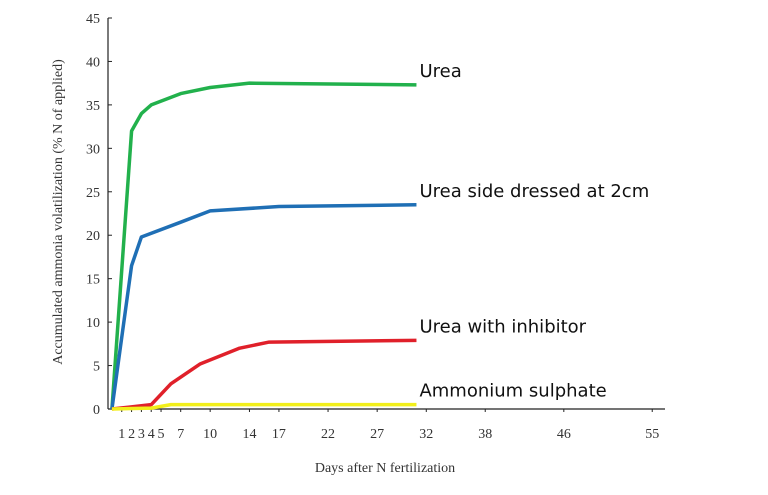  What do you see at coordinates (131, 434) in the screenshot?
I see `x-tick-label: 2` at bounding box center [131, 434].